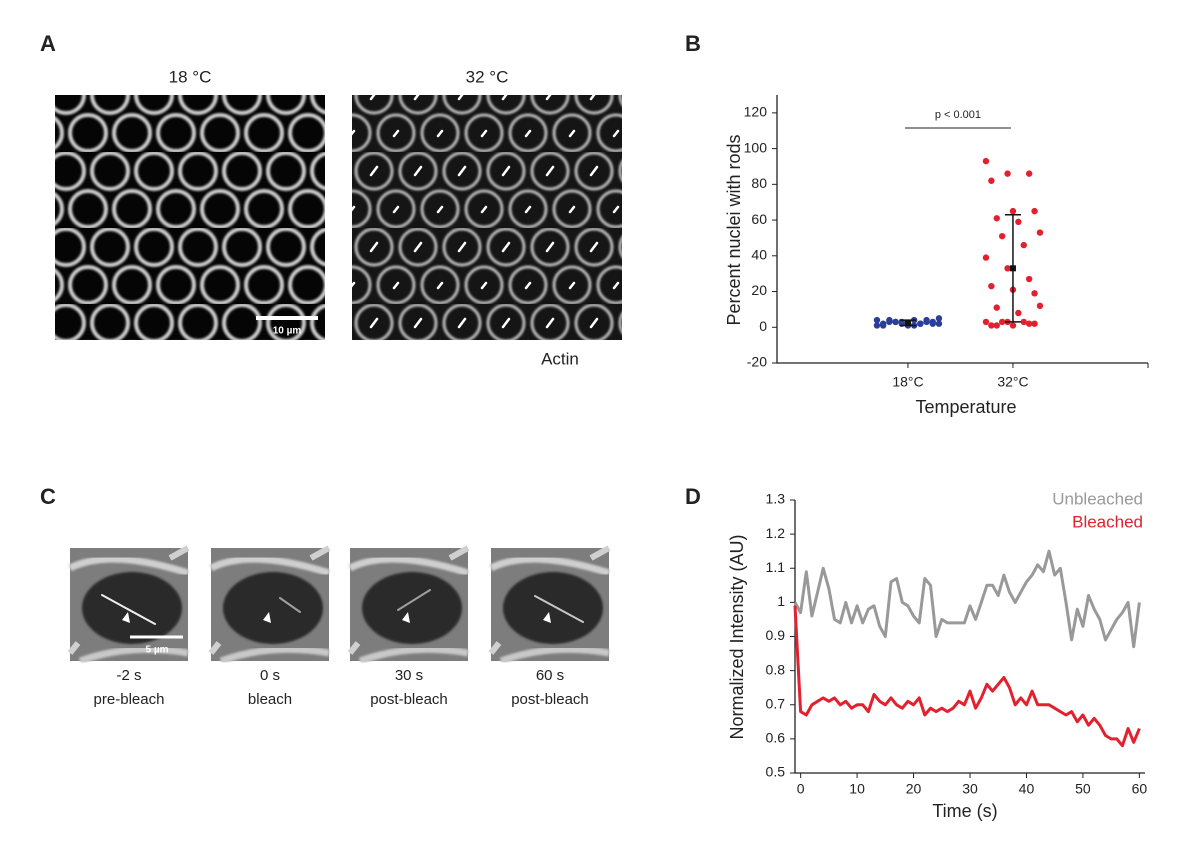 The height and width of the screenshot is (856, 1200). I want to click on y-tick-label: 0.8, so click(776, 669).